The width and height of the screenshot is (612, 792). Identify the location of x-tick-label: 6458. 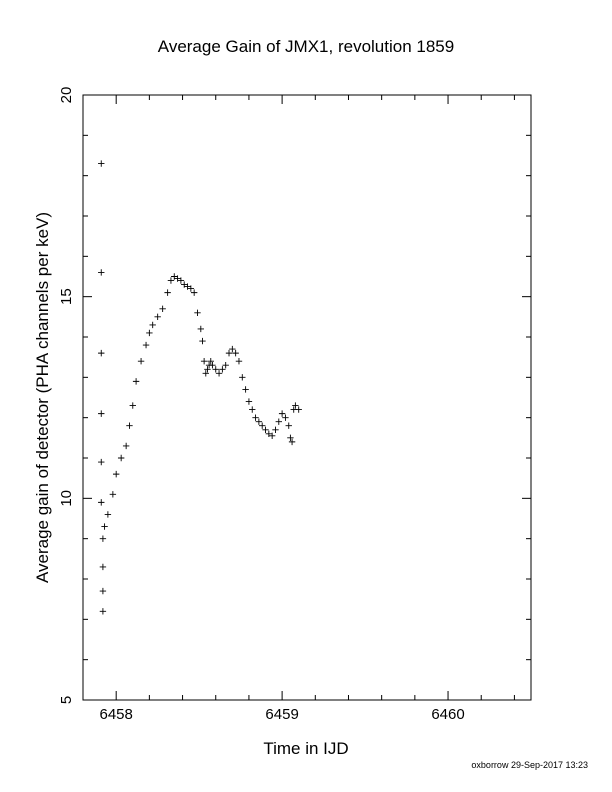
(115, 714).